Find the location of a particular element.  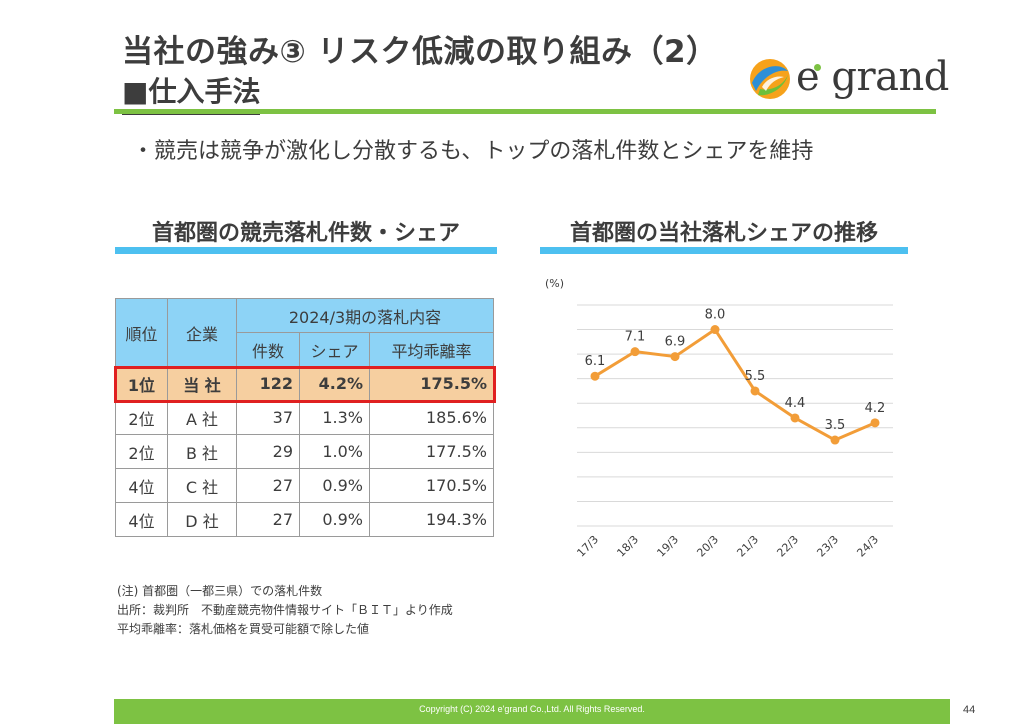

note-definition: 平均乖離率：落札価格を買受可能額で除した値 is located at coordinates (243, 629).